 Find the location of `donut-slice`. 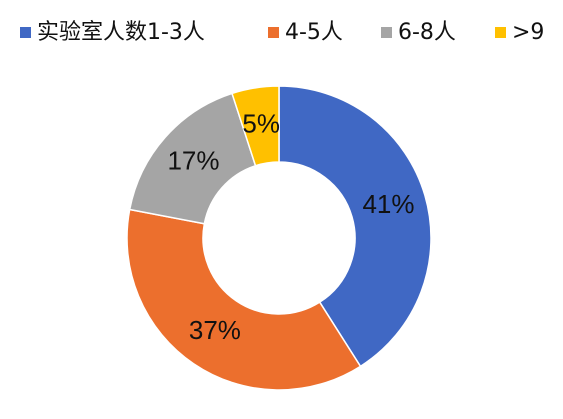

donut-slice is located at coordinates (255, 126).